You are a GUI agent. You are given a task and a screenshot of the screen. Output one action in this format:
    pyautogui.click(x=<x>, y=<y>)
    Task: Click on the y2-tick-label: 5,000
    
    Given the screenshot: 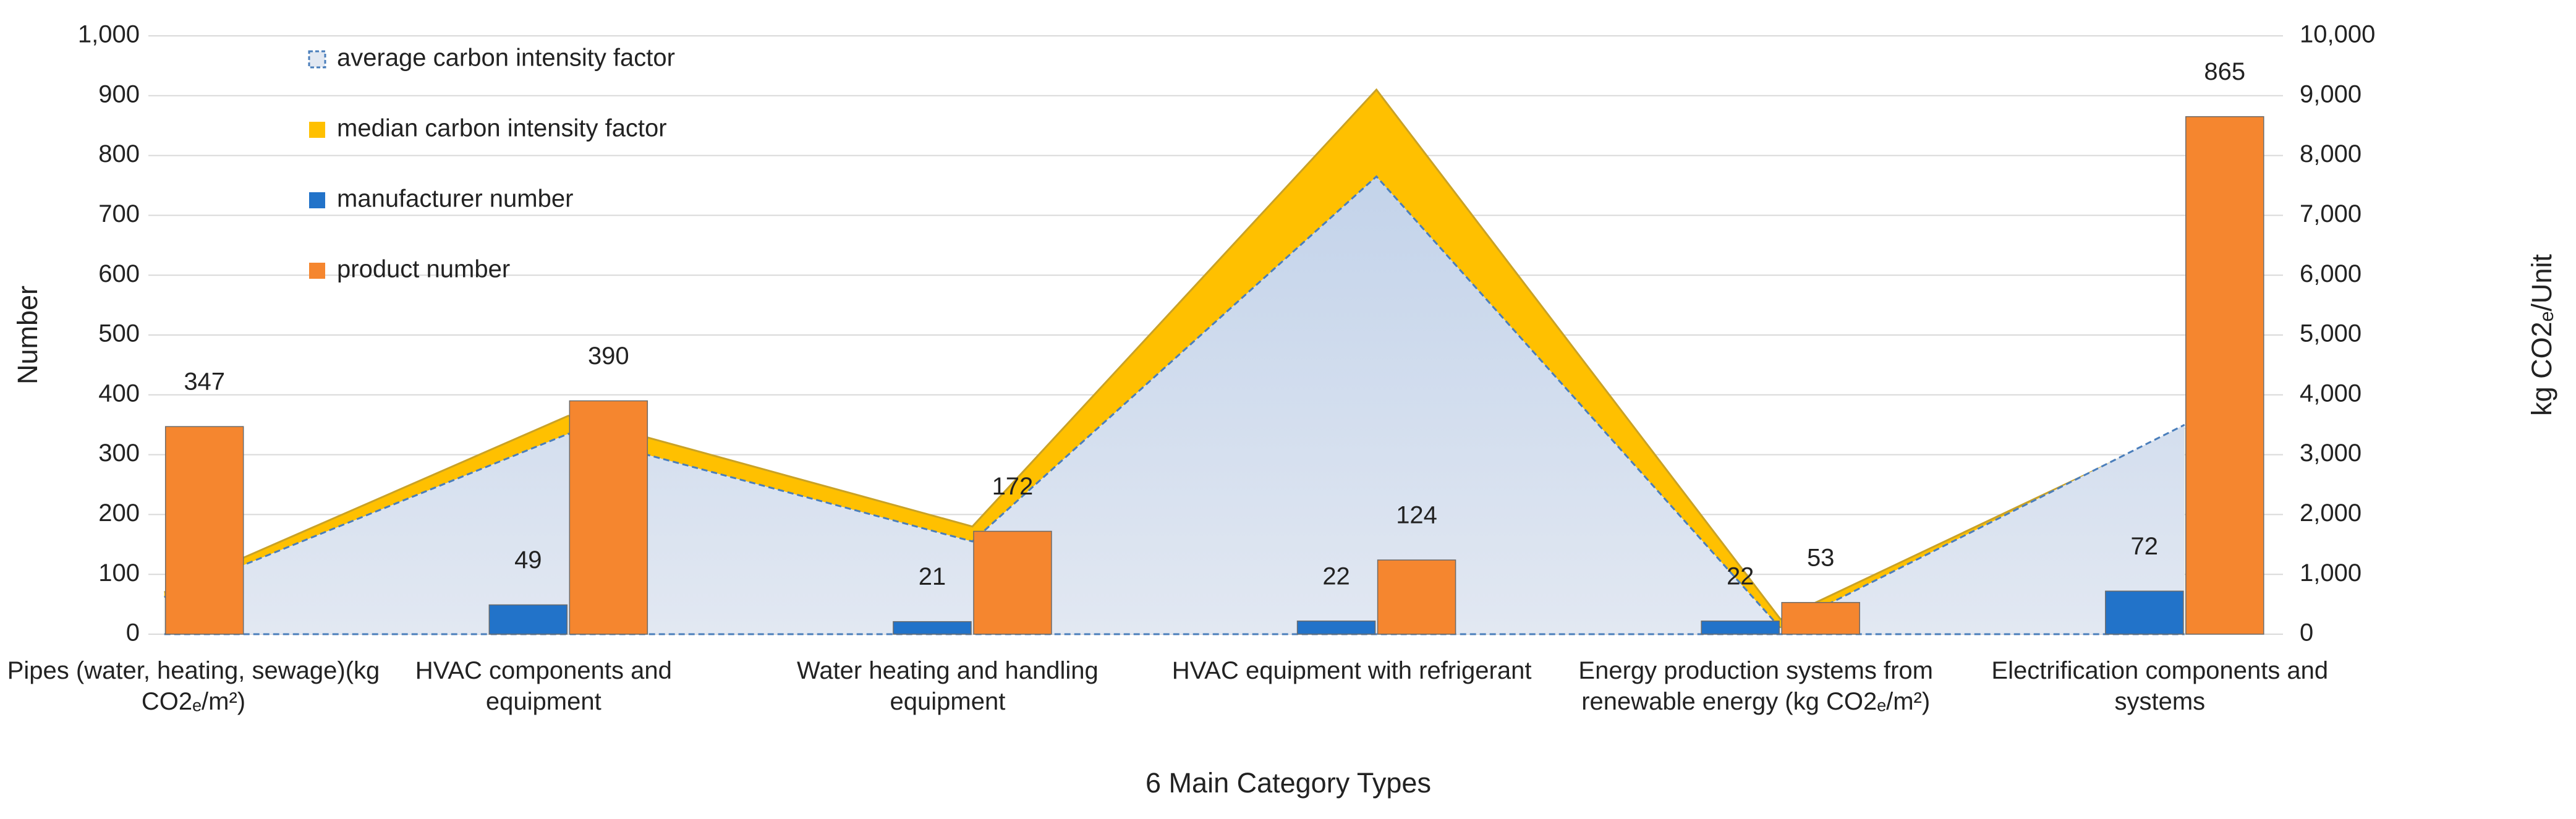 What is the action you would take?
    pyautogui.click(x=2330, y=333)
    